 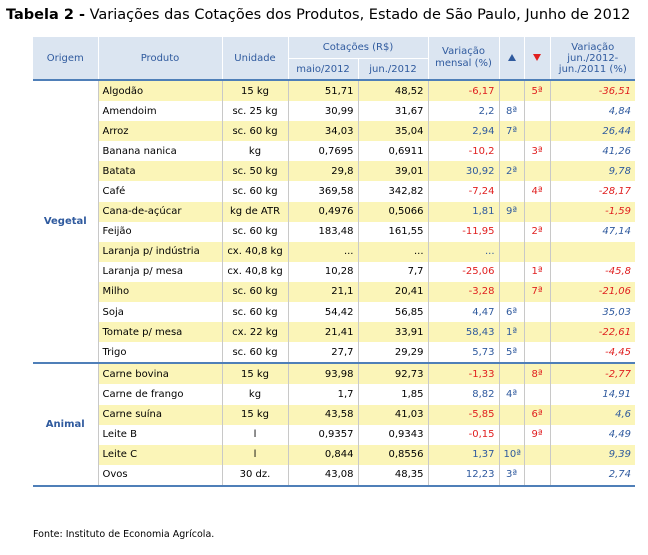 I want to click on header-down, so click(x=537, y=59).